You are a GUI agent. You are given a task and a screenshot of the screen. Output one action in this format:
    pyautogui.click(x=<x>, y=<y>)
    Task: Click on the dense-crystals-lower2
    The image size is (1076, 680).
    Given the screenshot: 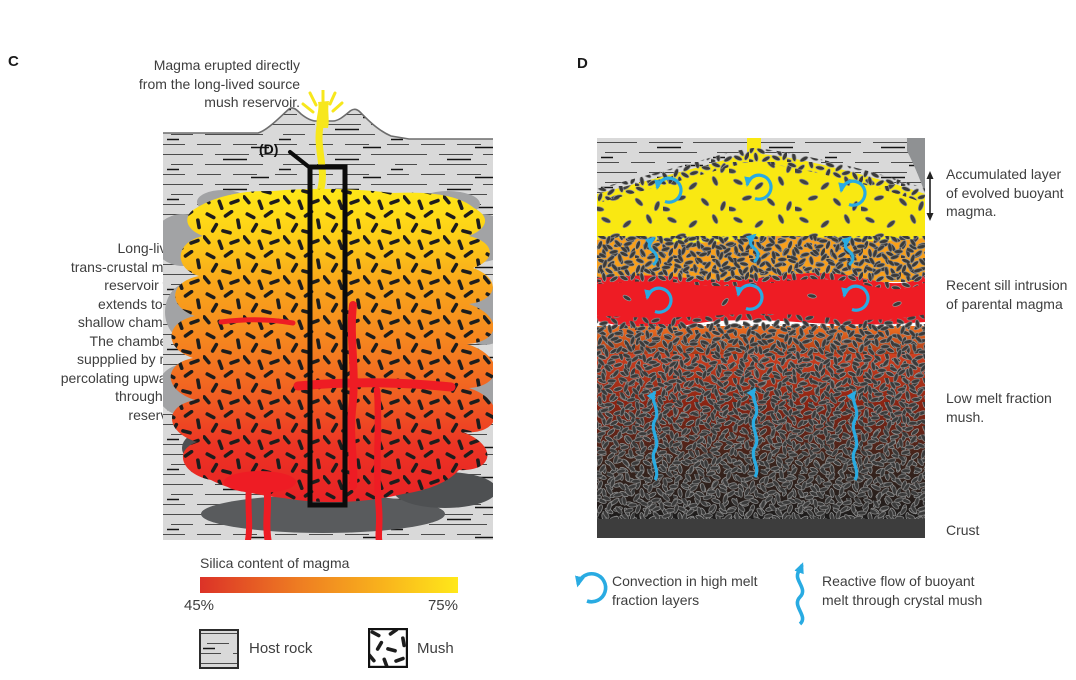 What is the action you would take?
    pyautogui.click(x=761, y=340)
    